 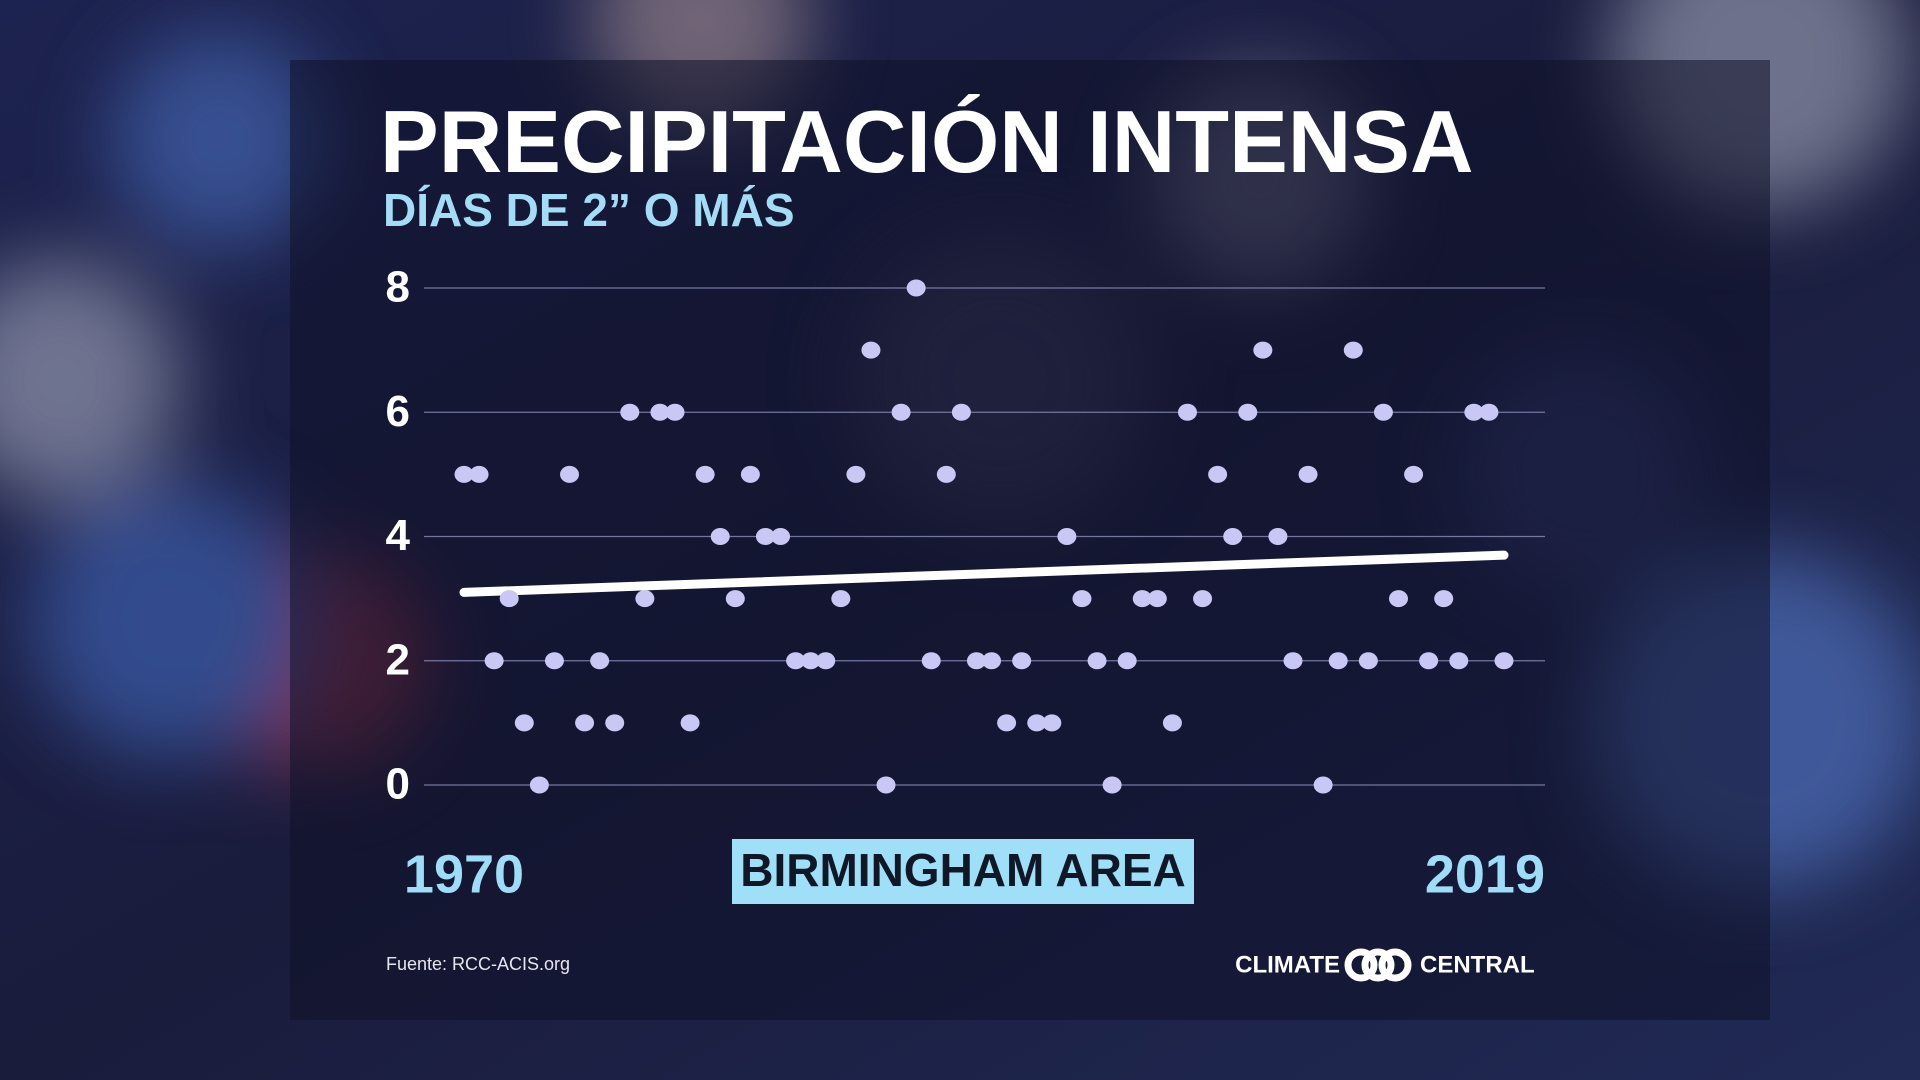 I want to click on y-tick-label: 6, so click(x=398, y=411).